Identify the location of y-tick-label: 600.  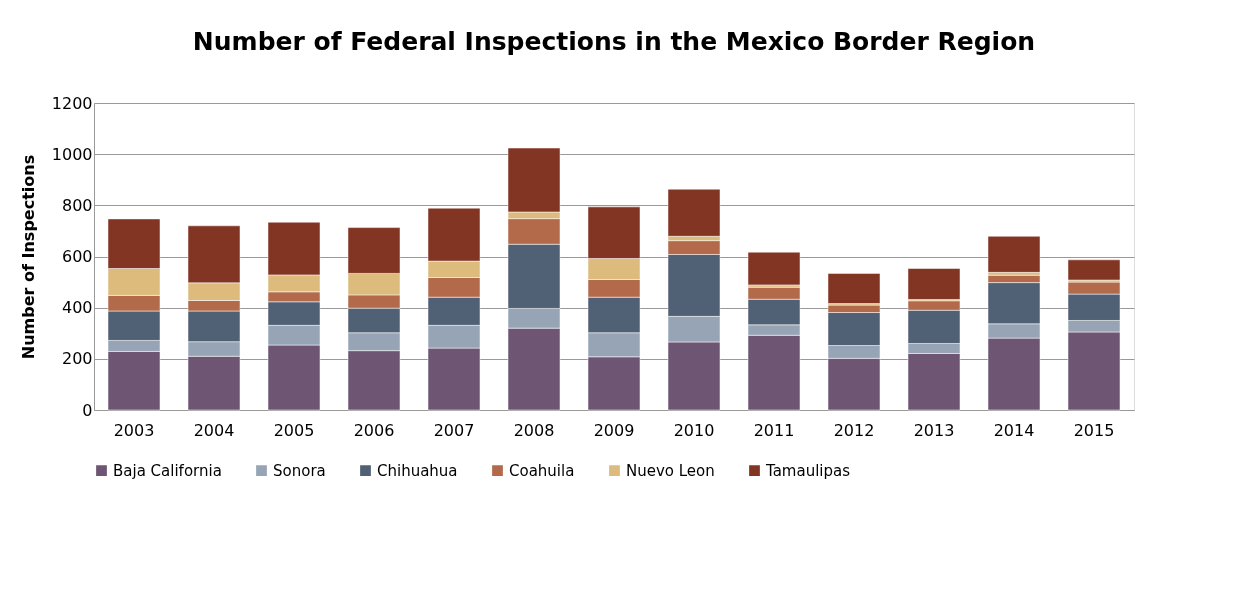
(77, 256).